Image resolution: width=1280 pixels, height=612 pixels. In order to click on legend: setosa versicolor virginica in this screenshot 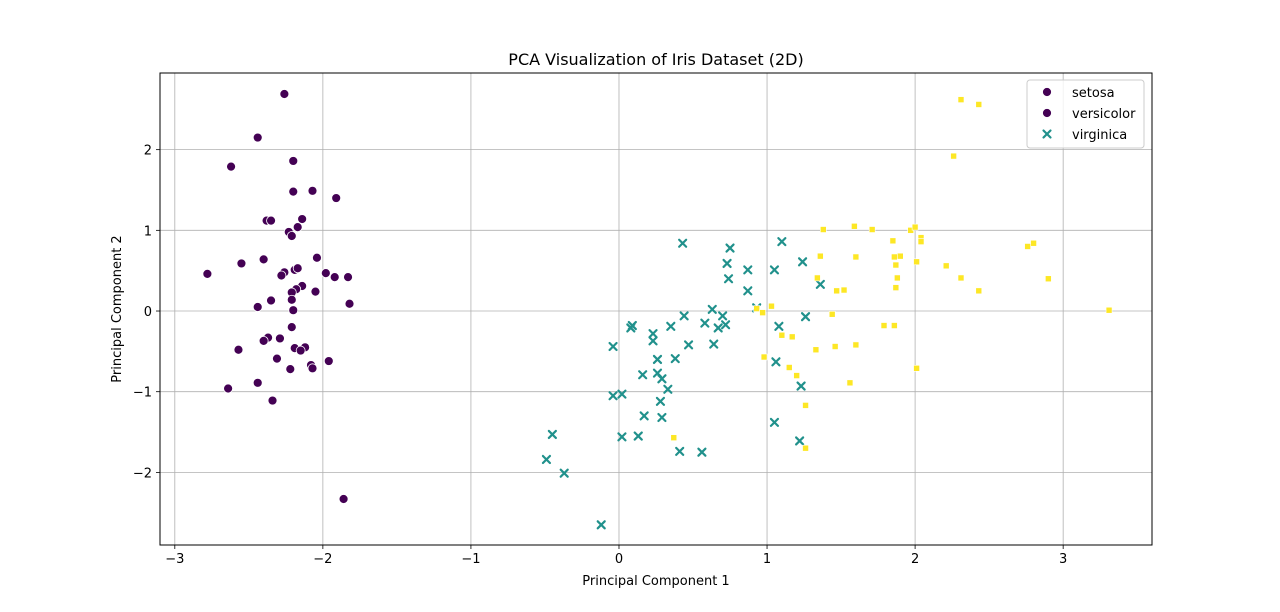, I will do `click(1085, 114)`.